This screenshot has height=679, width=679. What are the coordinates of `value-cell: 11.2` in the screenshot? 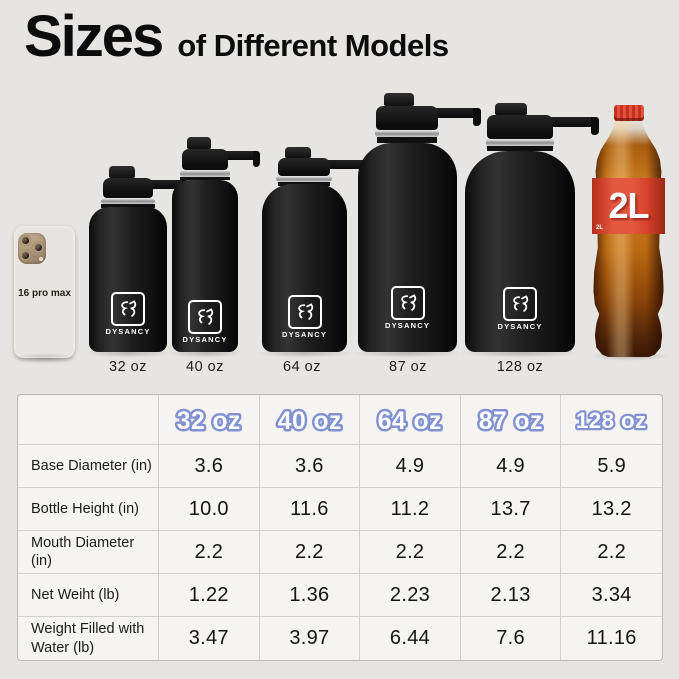 It's located at (410, 509).